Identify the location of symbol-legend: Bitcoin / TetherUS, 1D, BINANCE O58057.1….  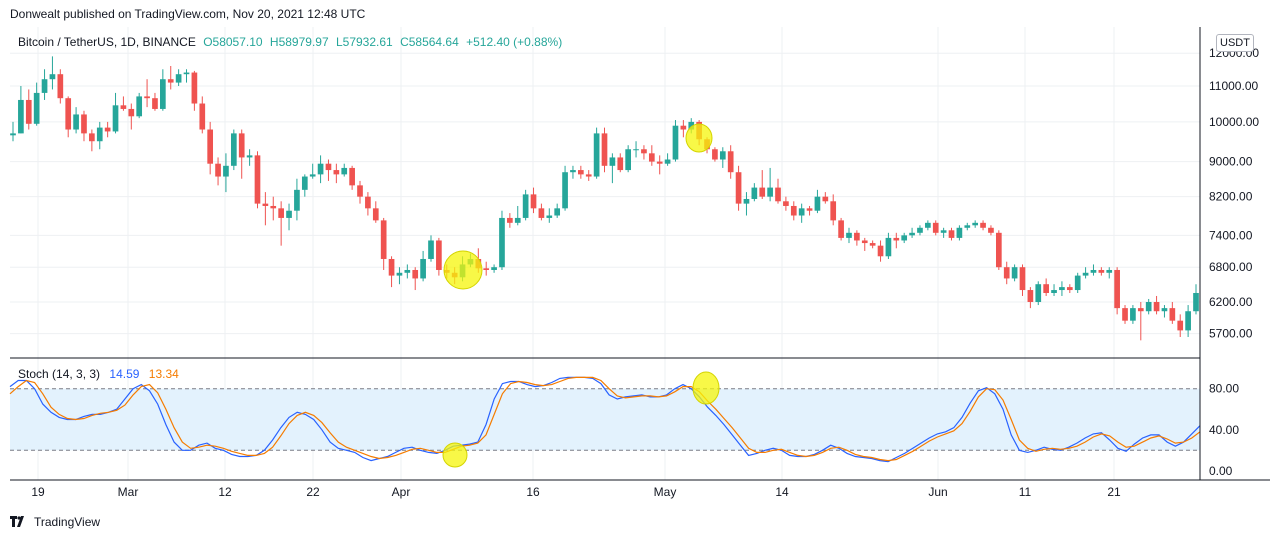
(290, 42).